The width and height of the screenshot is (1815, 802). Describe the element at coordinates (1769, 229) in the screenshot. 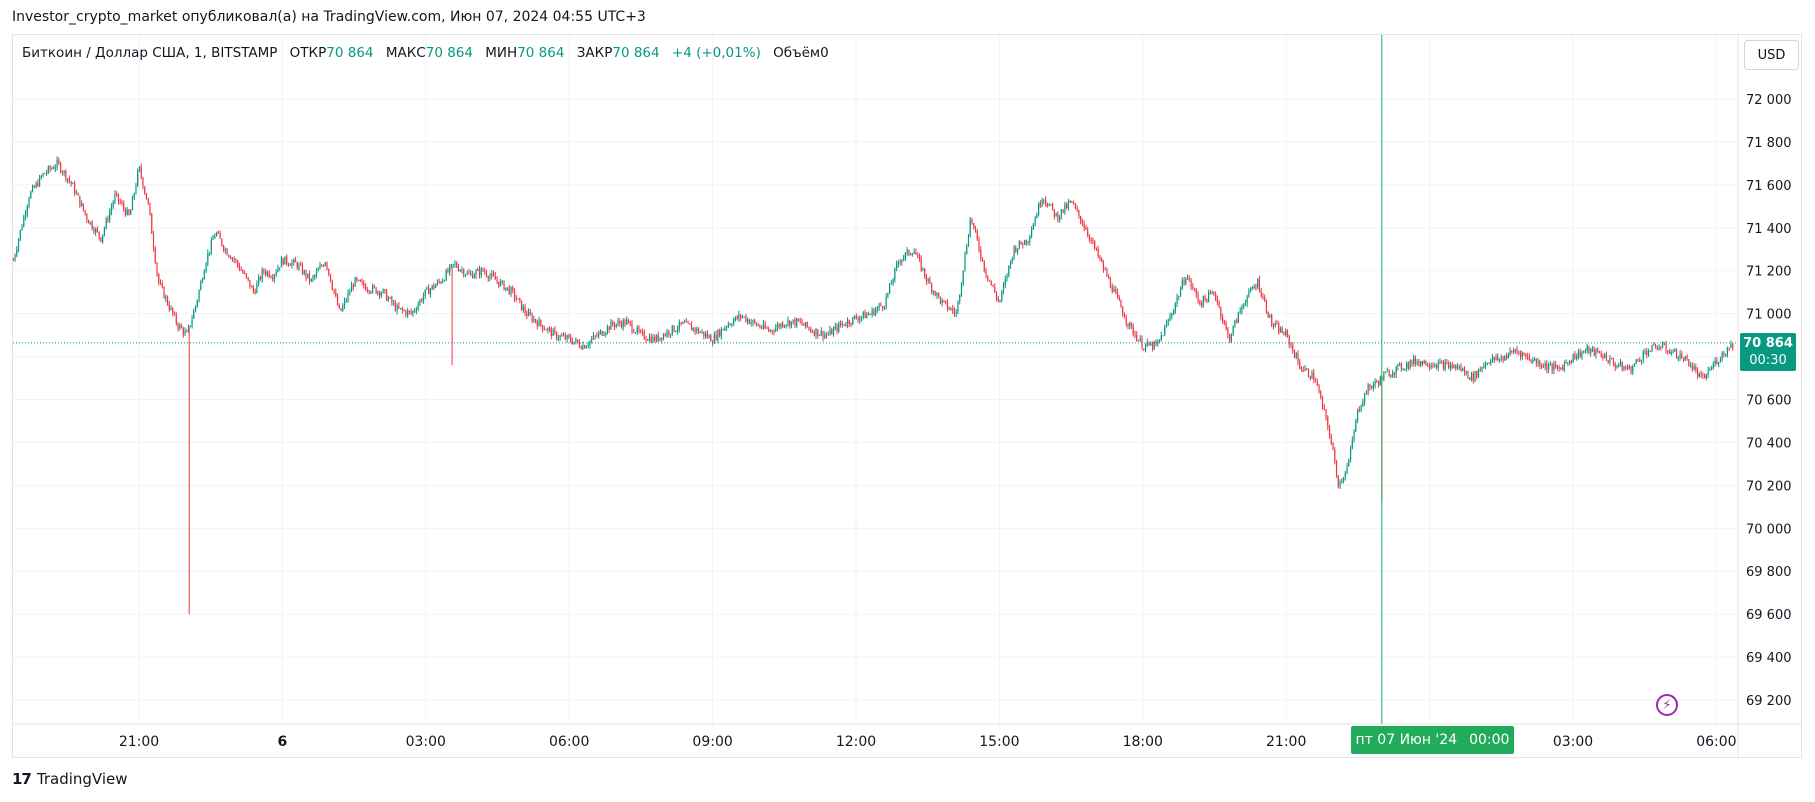

I see `y-tick-label: 71 400` at that location.